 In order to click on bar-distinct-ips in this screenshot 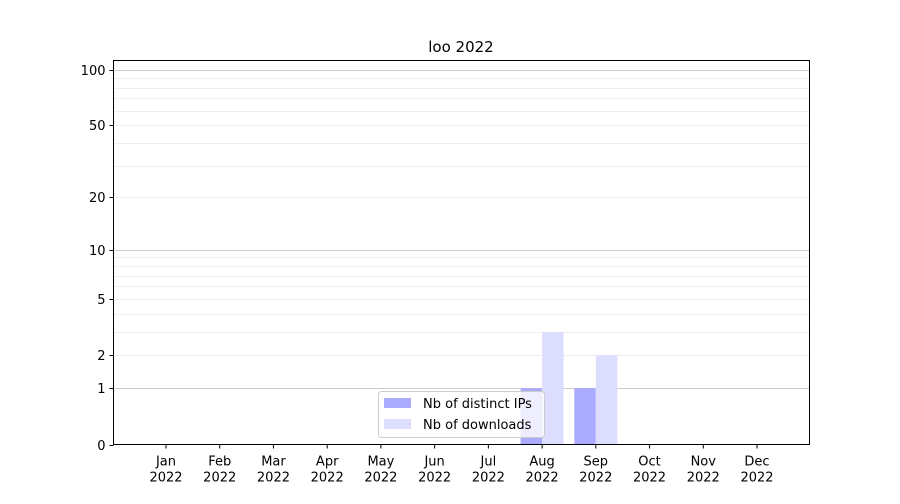, I will do `click(585, 416)`.